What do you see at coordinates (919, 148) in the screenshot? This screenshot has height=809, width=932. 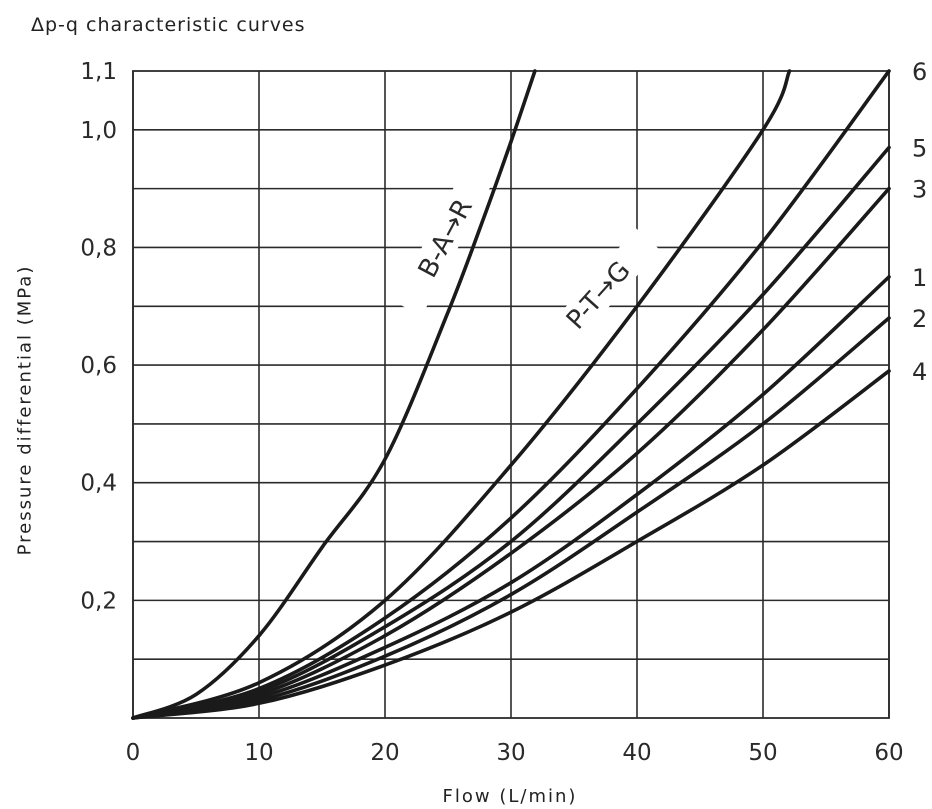 I see `series-label-5: 5` at bounding box center [919, 148].